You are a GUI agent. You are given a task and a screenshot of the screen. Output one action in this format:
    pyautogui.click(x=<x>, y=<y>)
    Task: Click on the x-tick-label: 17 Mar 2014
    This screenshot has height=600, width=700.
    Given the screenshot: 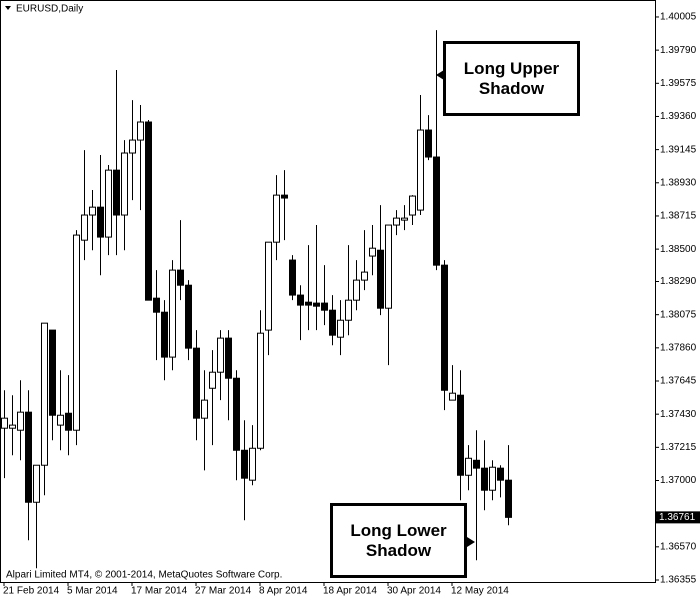 What is the action you would take?
    pyautogui.click(x=159, y=591)
    